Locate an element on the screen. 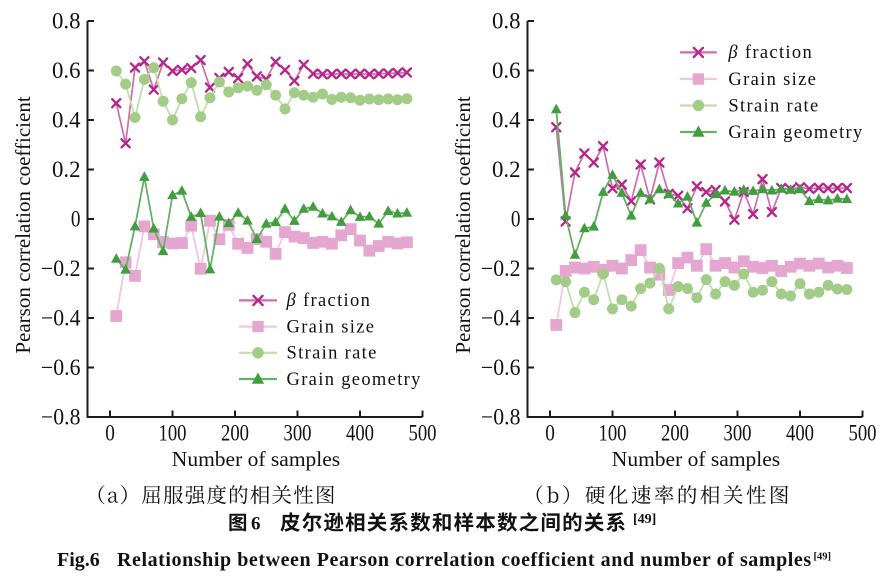  svg-text: 6 is located at coordinates (256, 524).